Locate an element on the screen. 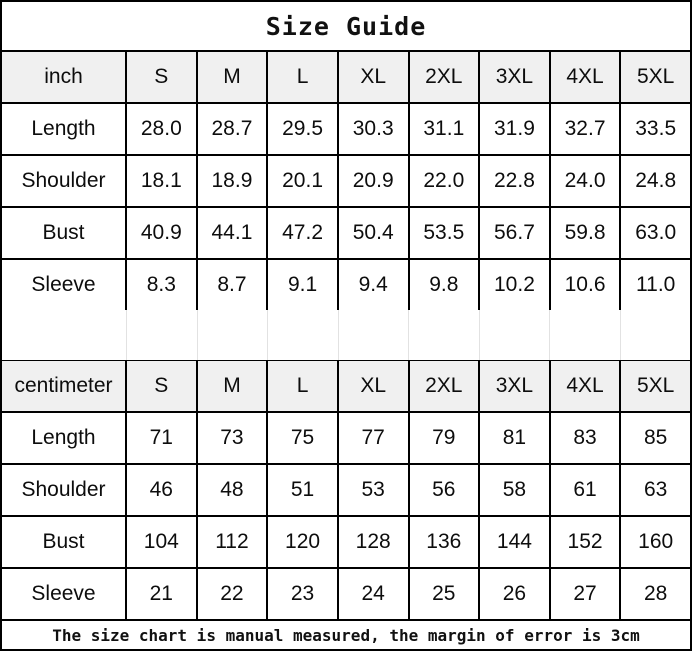 The height and width of the screenshot is (651, 692). cm-shoulder-s: 46 is located at coordinates (162, 490).